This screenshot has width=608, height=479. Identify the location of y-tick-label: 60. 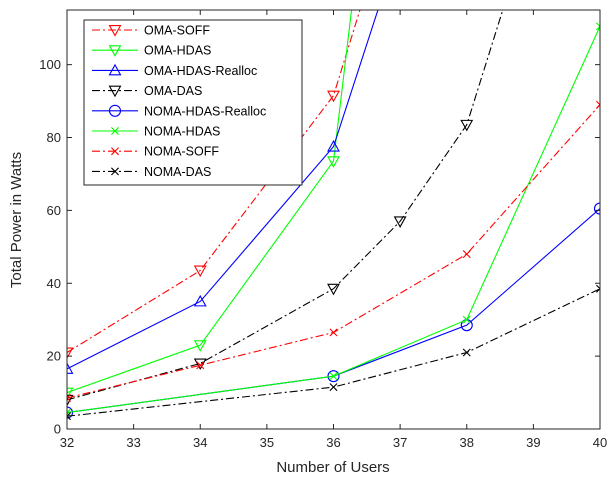
(54, 210).